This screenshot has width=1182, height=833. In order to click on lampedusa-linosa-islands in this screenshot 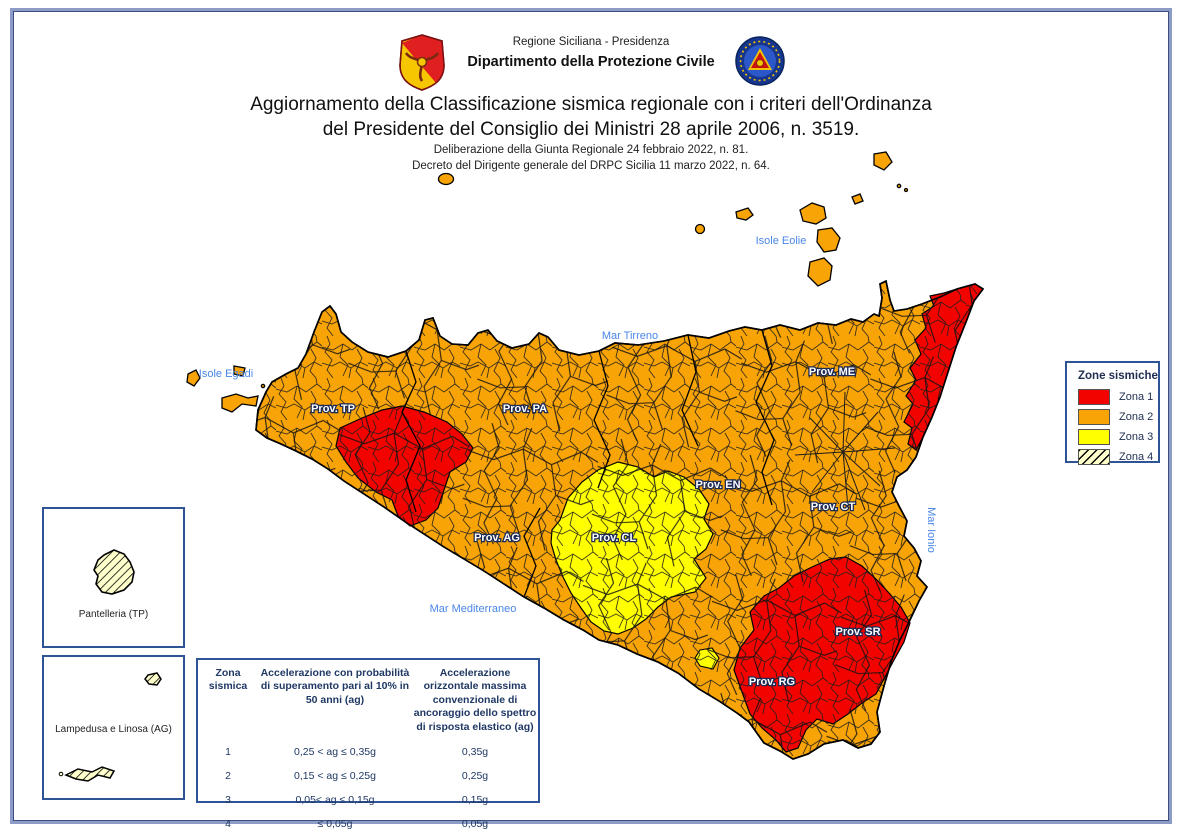, I will do `click(110, 727)`.